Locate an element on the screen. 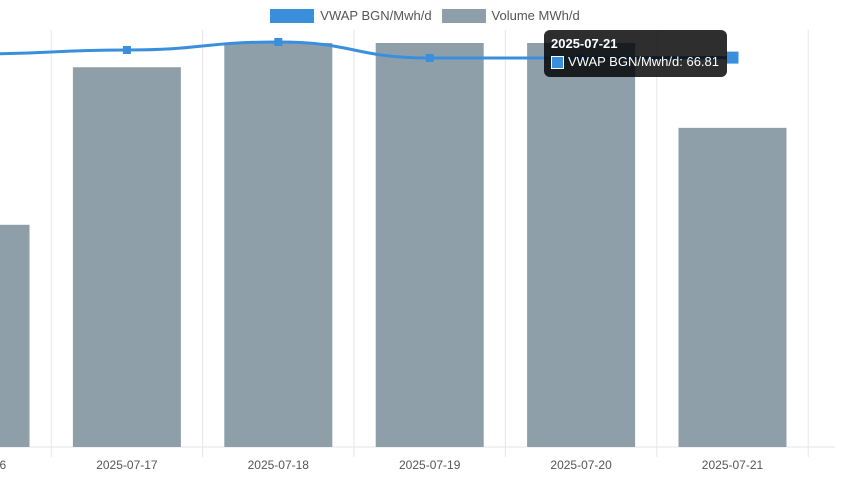 The width and height of the screenshot is (850, 480). tooltip-color-box is located at coordinates (557, 62).